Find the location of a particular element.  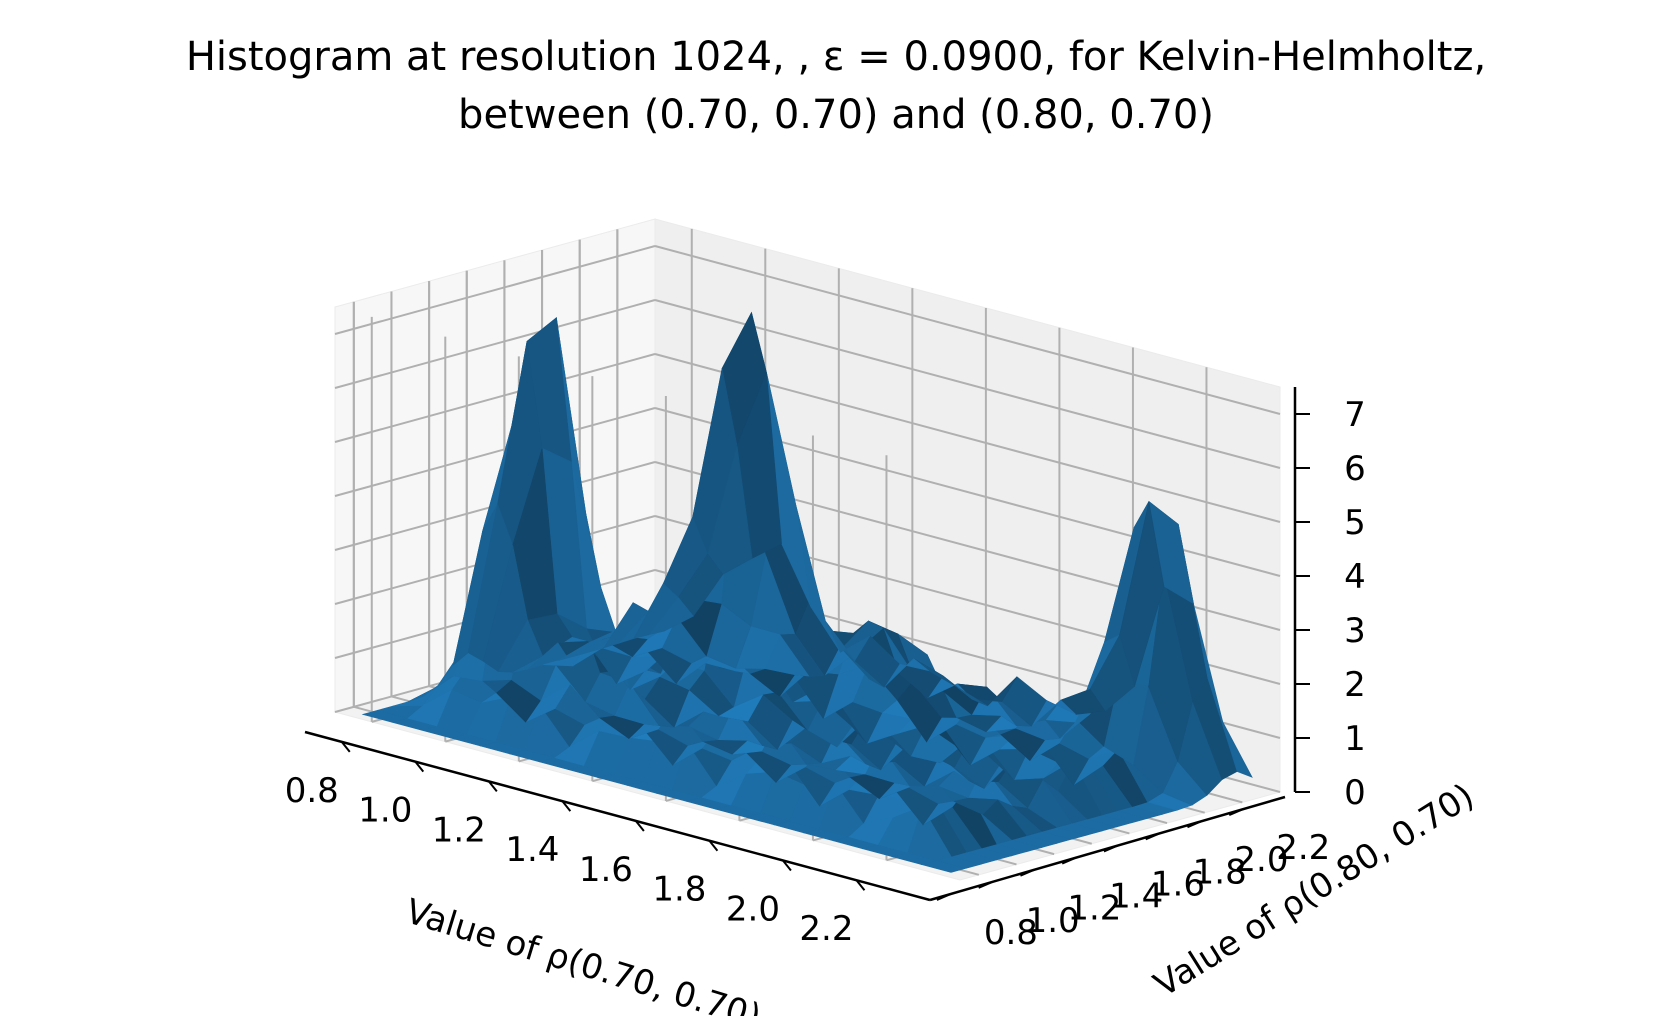

x-tick-label: 1.0 is located at coordinates (385, 811).